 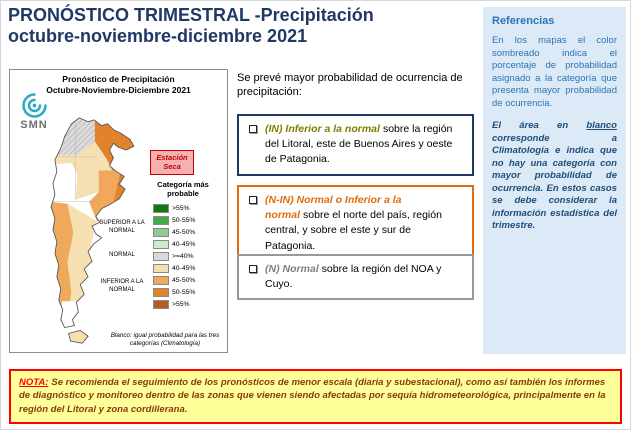 What do you see at coordinates (183, 189) in the screenshot?
I see `legend-title: Categoría más probable` at bounding box center [183, 189].